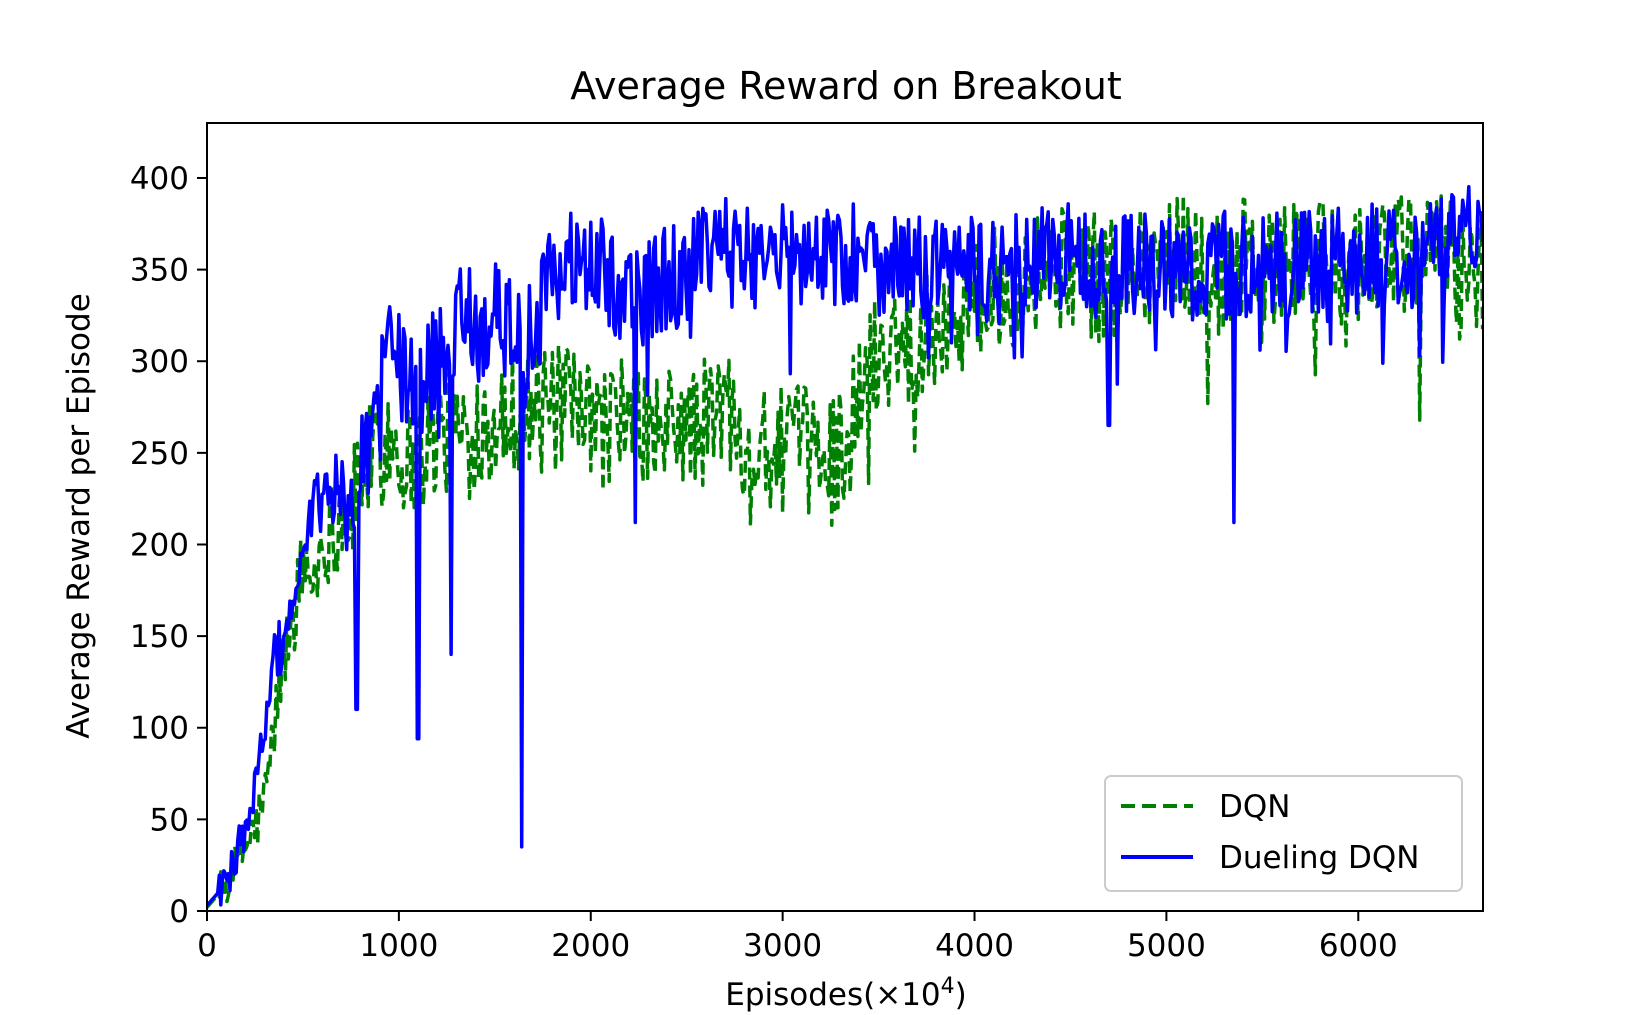 The height and width of the screenshot is (1015, 1638). I want to click on y-axis-label: Average Reward per Episode, so click(79, 516).